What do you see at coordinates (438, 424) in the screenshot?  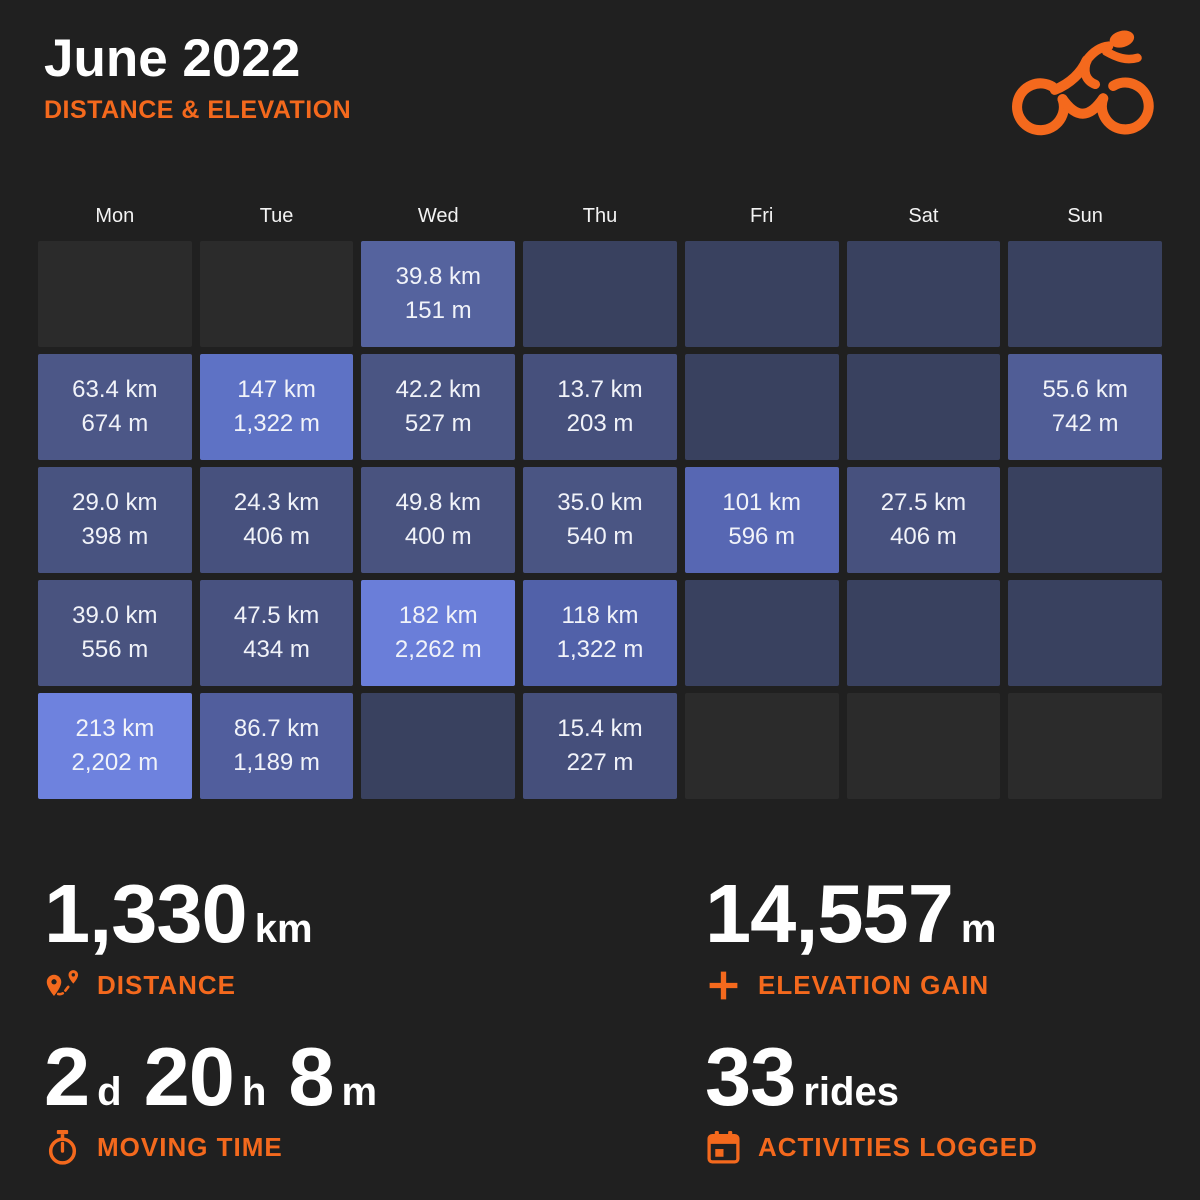 I see `cell-elevation: 527 m` at bounding box center [438, 424].